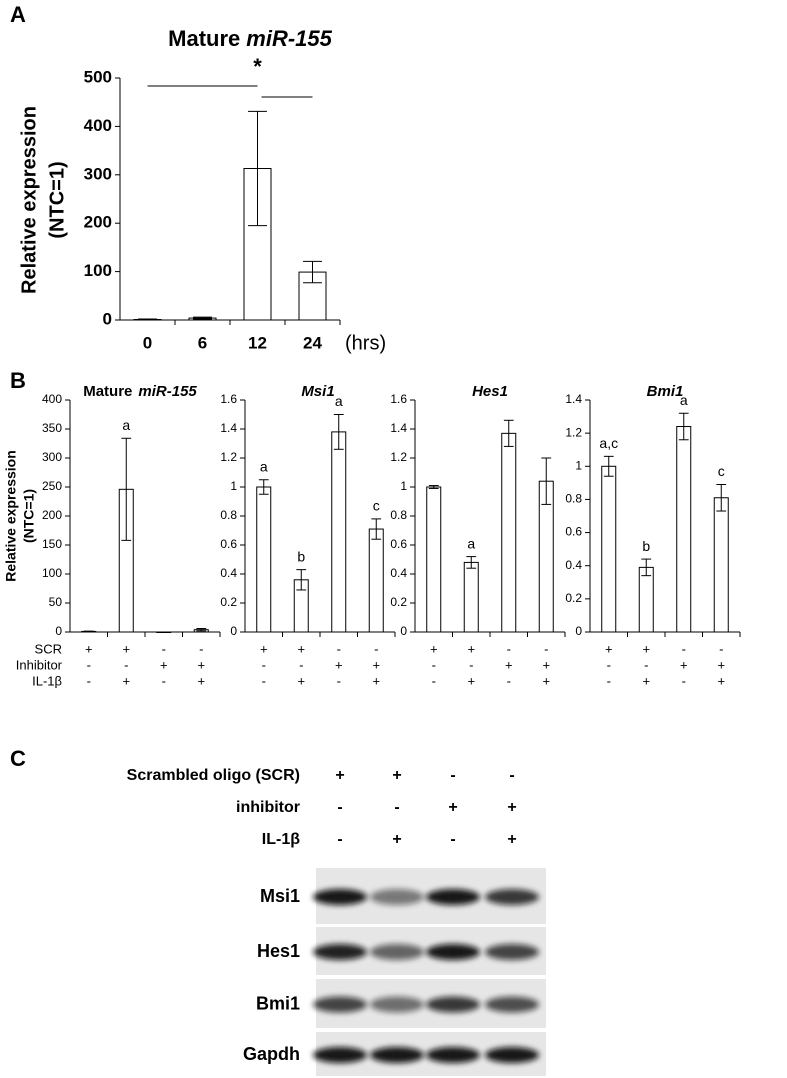 This screenshot has height=1078, width=787. I want to click on group-letter: c, so click(376, 506).